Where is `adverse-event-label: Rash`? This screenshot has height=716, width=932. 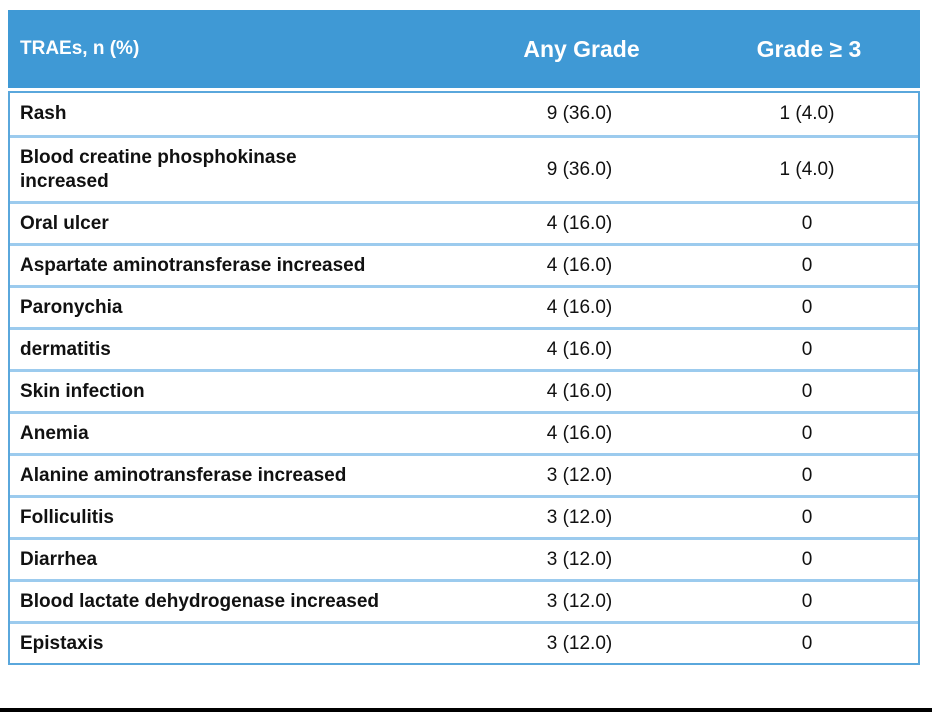
adverse-event-label: Rash is located at coordinates (43, 114).